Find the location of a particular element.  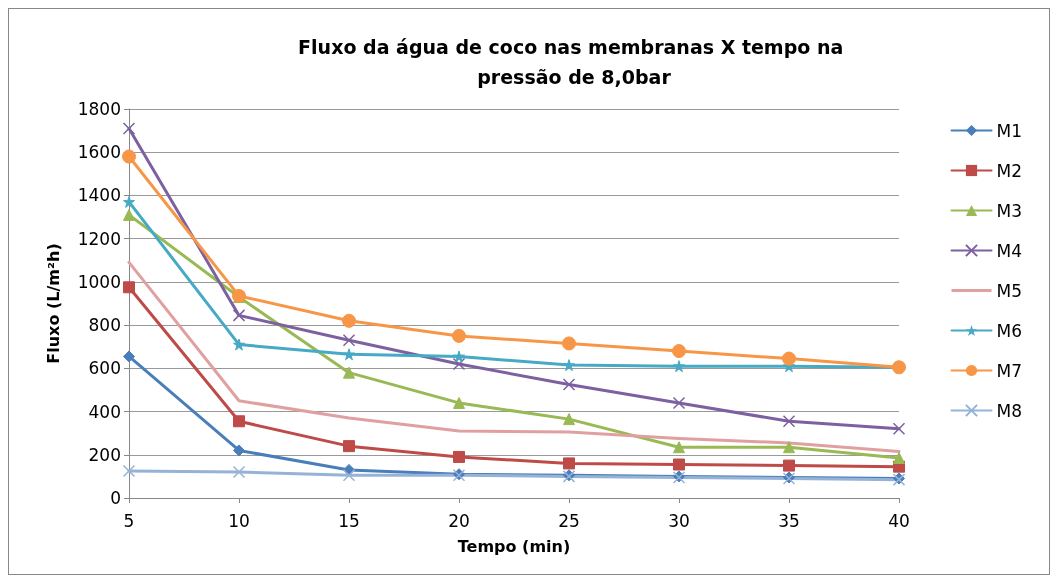

legend-label: M8 is located at coordinates (1009, 410).